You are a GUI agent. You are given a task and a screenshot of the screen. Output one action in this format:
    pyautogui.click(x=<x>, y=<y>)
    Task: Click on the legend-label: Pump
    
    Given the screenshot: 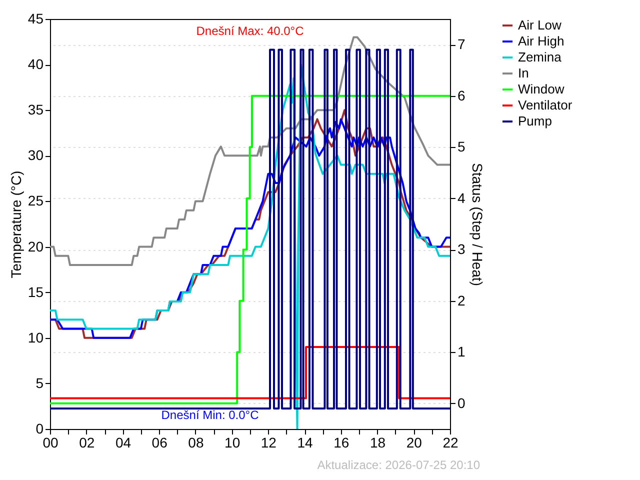 What is the action you would take?
    pyautogui.click(x=535, y=121)
    